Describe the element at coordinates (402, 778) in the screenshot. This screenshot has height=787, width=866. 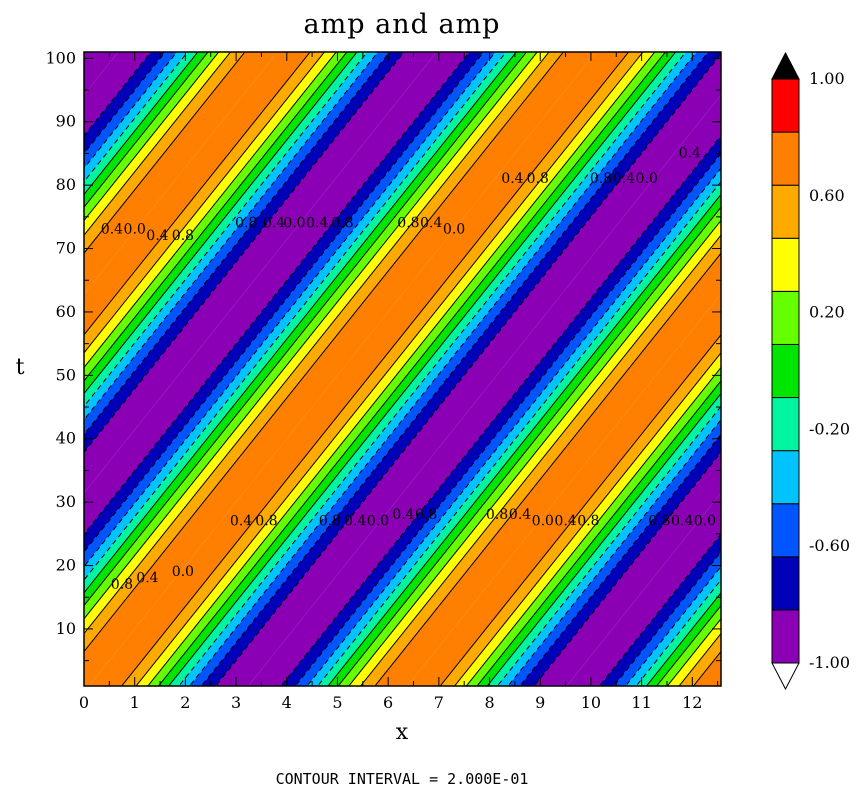
I see `contour-interval-note: CONTOUR INTERVAL = 2.000E-01` at that location.